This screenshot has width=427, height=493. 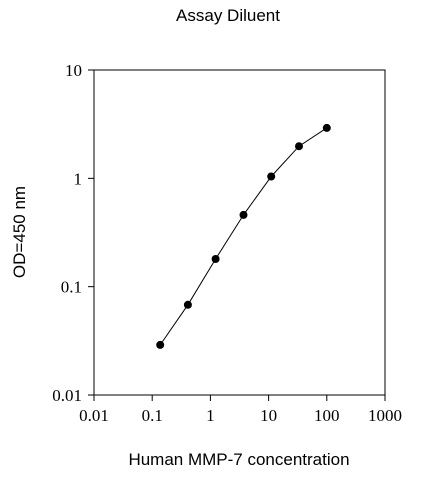 I want to click on y-axis-label: OD=450 nm, so click(x=19, y=232).